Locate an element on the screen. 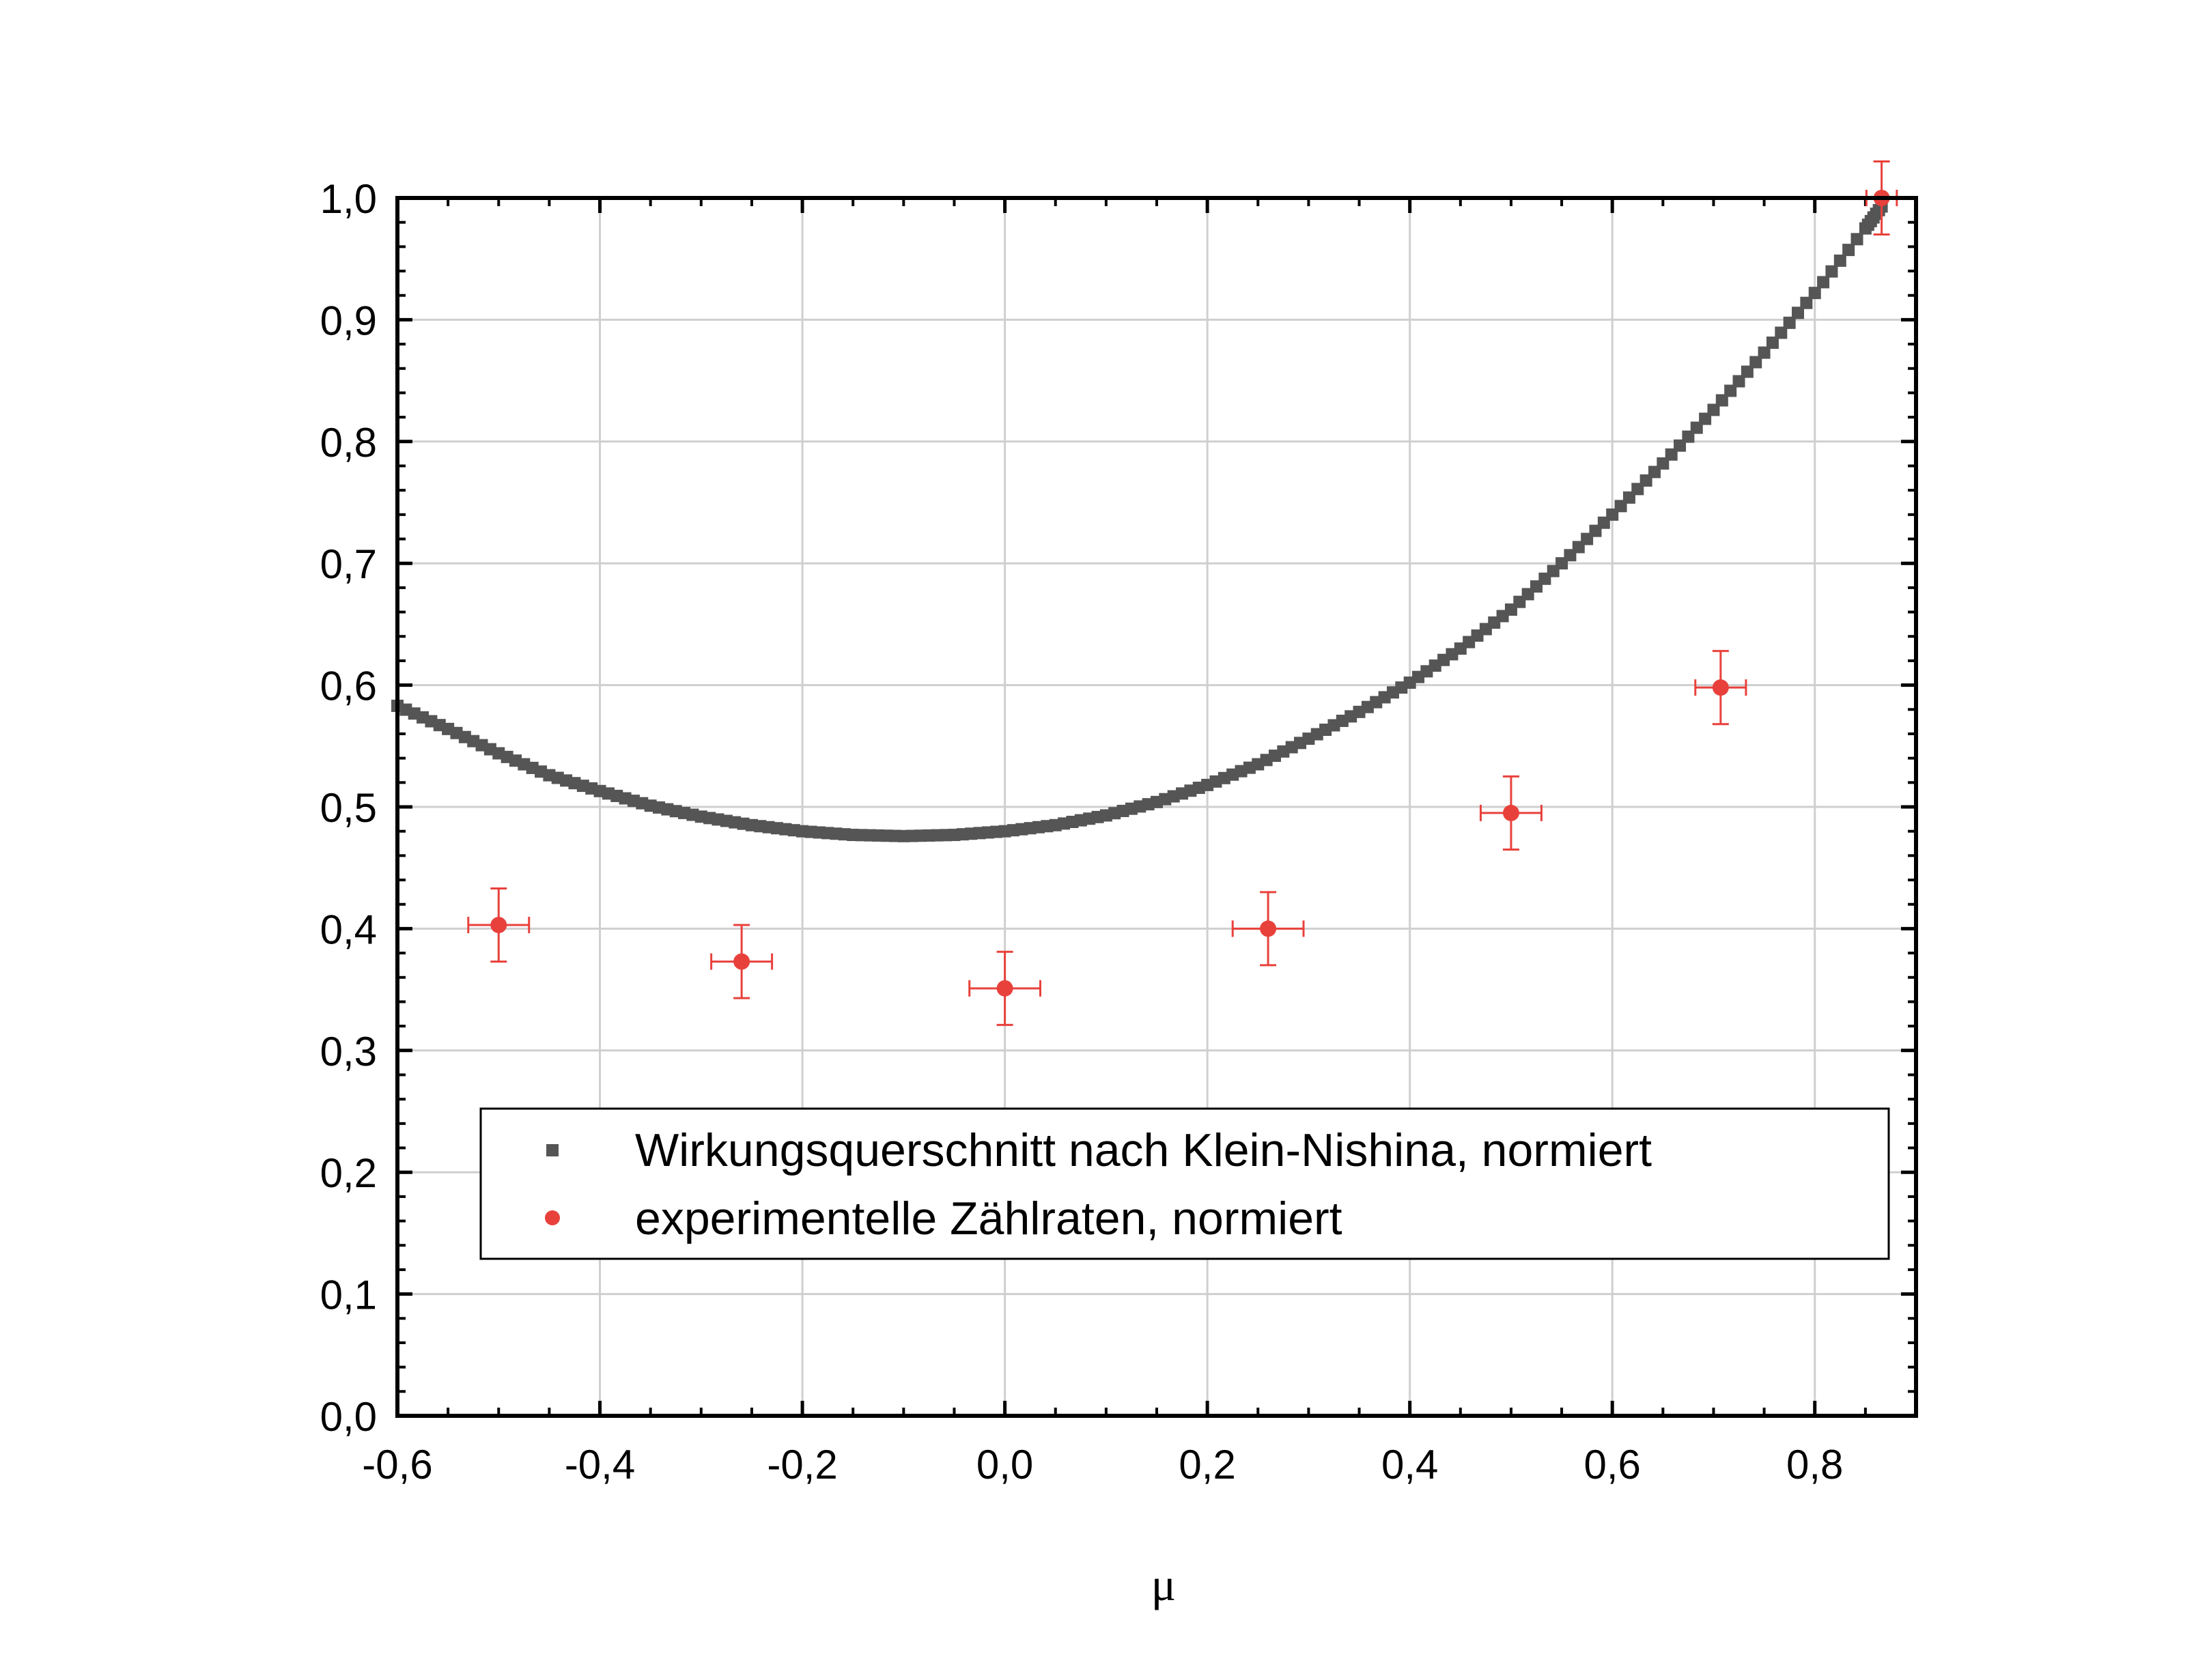 The height and width of the screenshot is (1680, 2196). y-tick-label: 0,3 is located at coordinates (349, 1051).